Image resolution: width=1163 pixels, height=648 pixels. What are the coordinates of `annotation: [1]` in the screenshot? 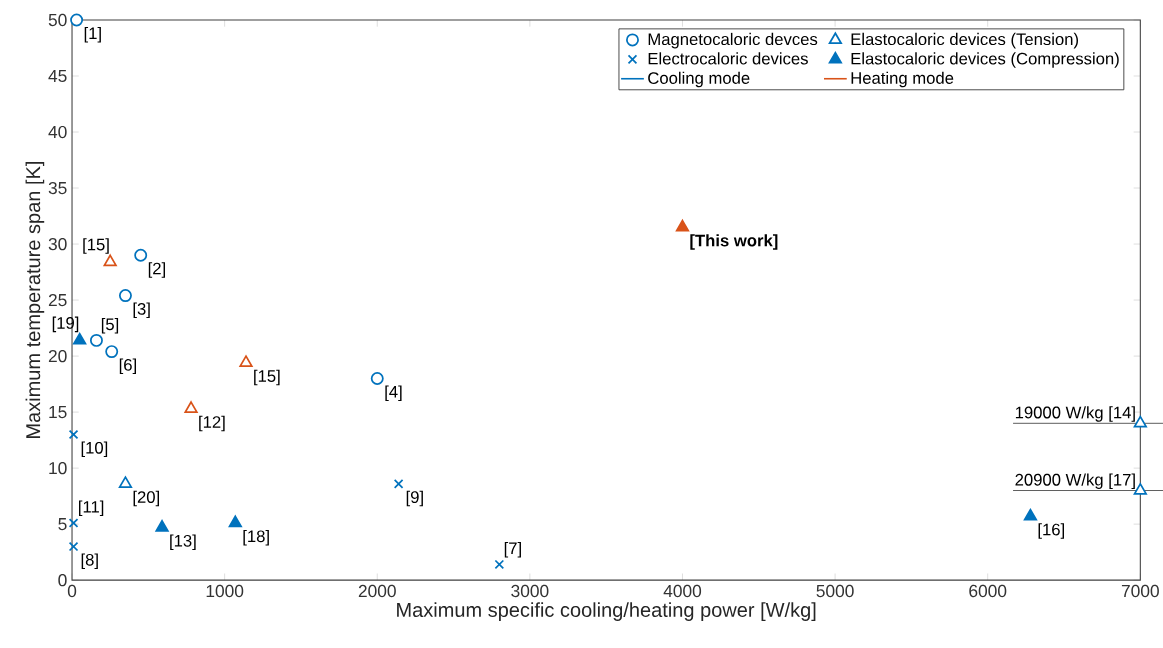 It's located at (92, 34).